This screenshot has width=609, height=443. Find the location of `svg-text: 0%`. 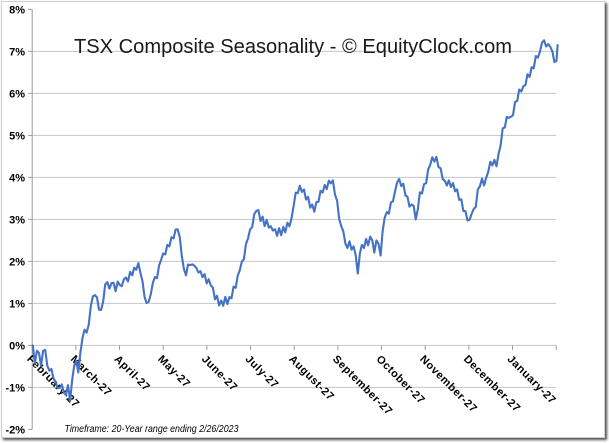

svg-text: 0% is located at coordinates (17, 346).